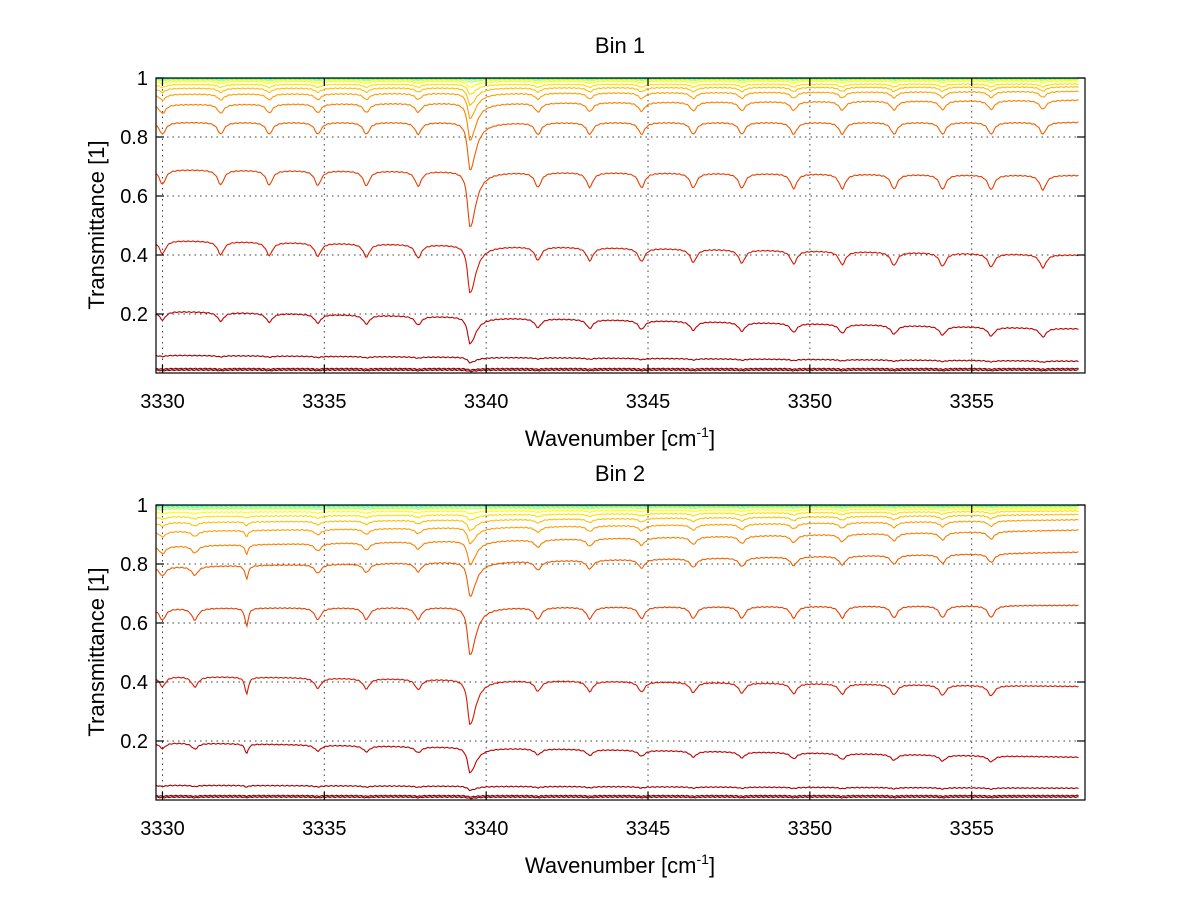  What do you see at coordinates (620, 473) in the screenshot?
I see `chart-title: Bin 2` at bounding box center [620, 473].